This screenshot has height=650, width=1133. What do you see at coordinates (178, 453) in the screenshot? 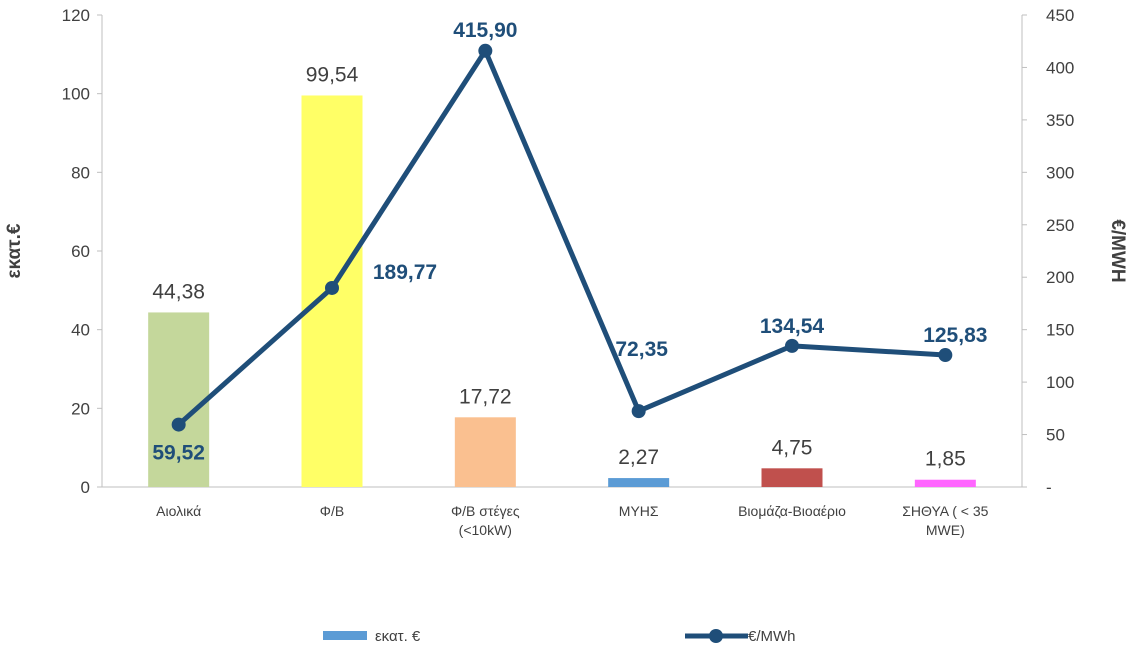
I see `line-data-label: 59,52` at bounding box center [178, 453].